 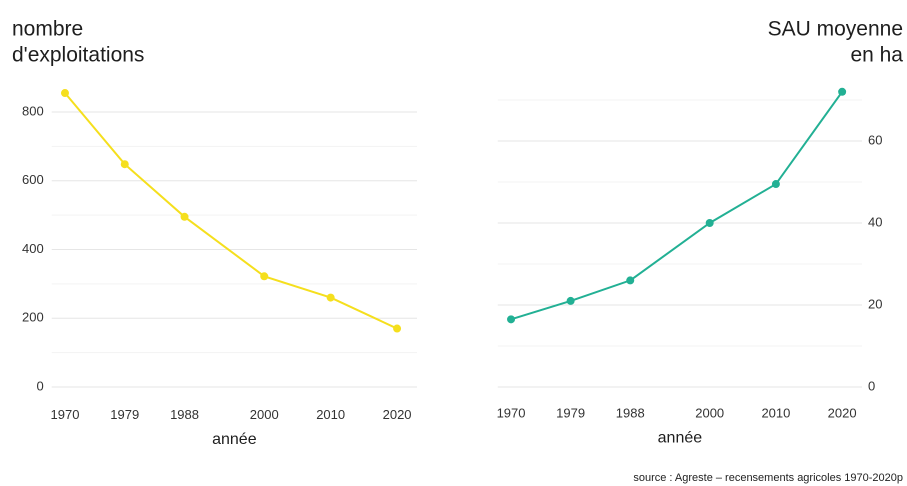 What do you see at coordinates (876, 55) in the screenshot?
I see `chart-title: en ha` at bounding box center [876, 55].